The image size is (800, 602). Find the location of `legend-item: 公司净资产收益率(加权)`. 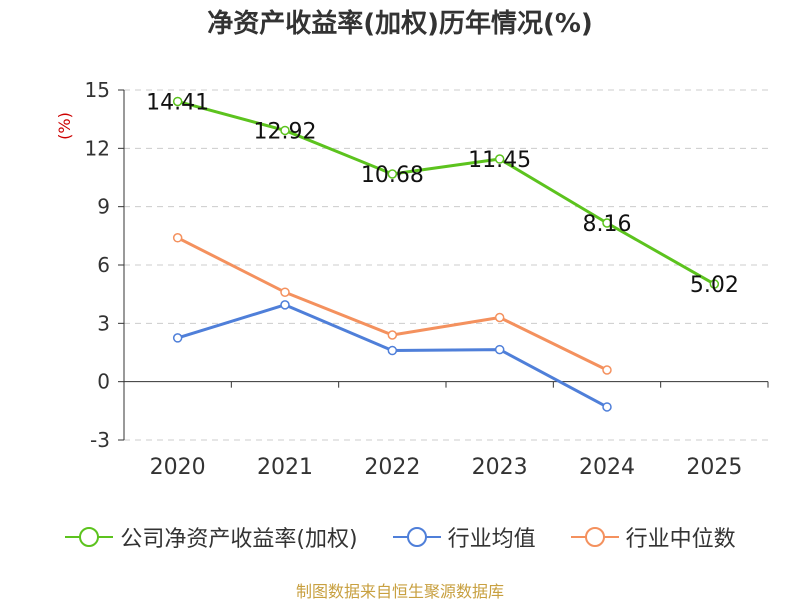

legend-item: 公司净资产收益率(加权) is located at coordinates (211, 537).